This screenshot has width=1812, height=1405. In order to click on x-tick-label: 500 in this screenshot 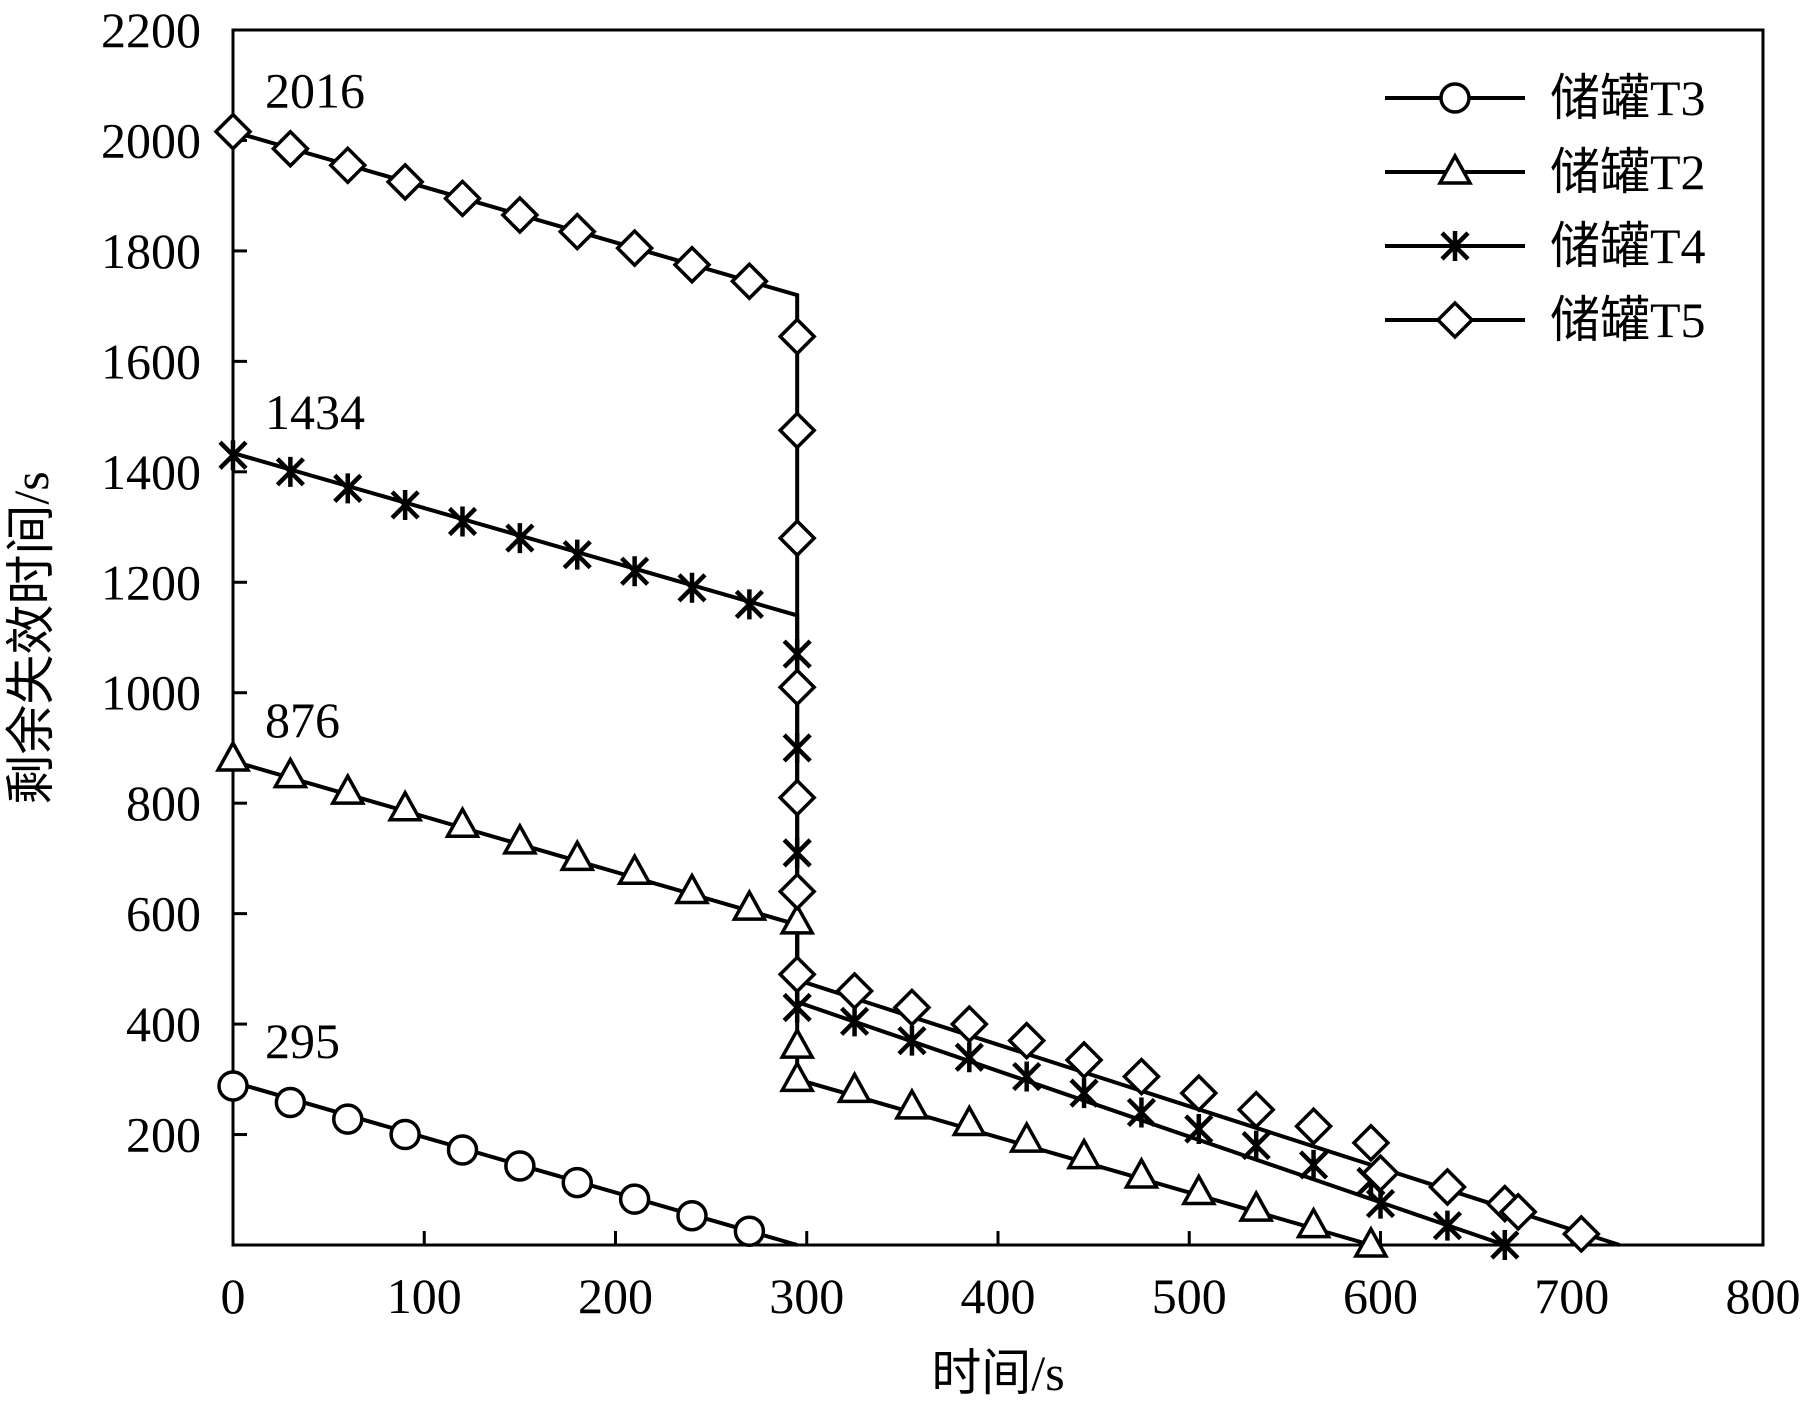, I will do `click(1189, 1296)`.